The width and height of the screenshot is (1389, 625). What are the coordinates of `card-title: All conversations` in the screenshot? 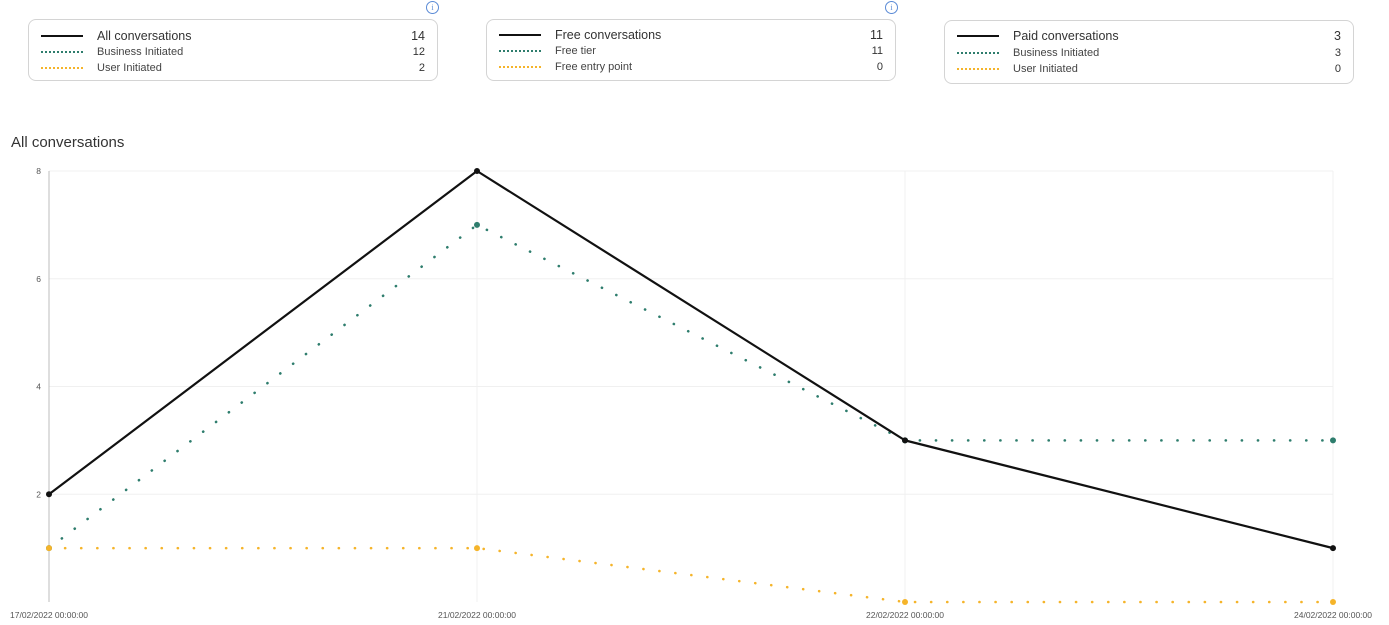 It's located at (144, 36).